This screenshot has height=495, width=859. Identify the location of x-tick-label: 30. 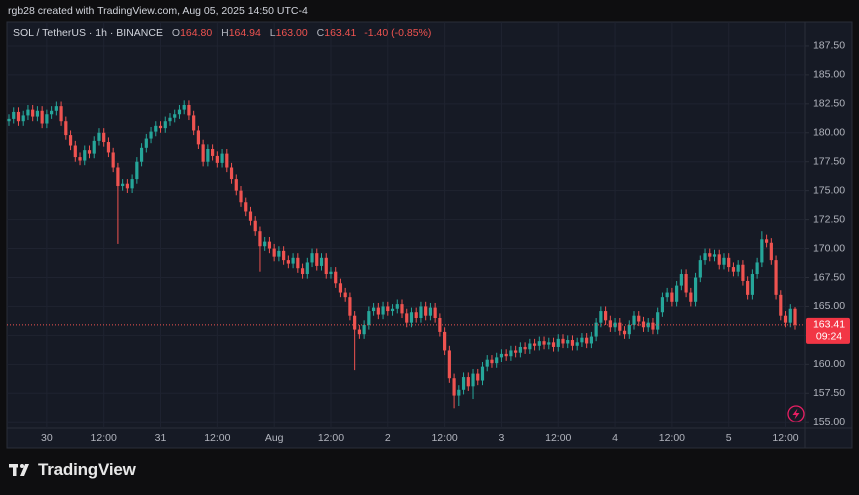
(47, 438).